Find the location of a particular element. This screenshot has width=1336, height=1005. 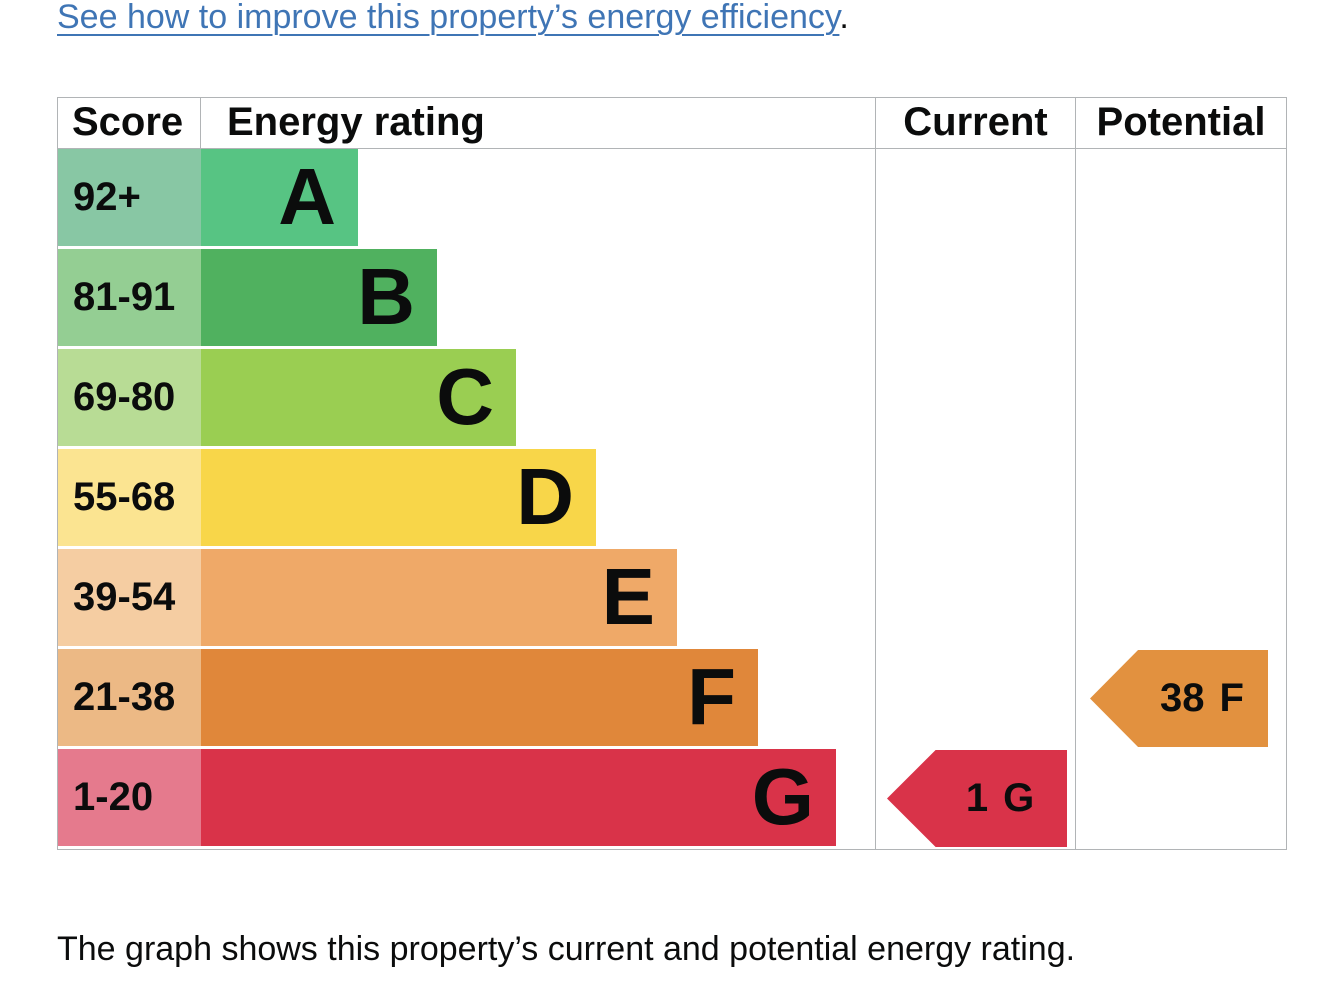

potential-cell-e is located at coordinates (1181, 599).